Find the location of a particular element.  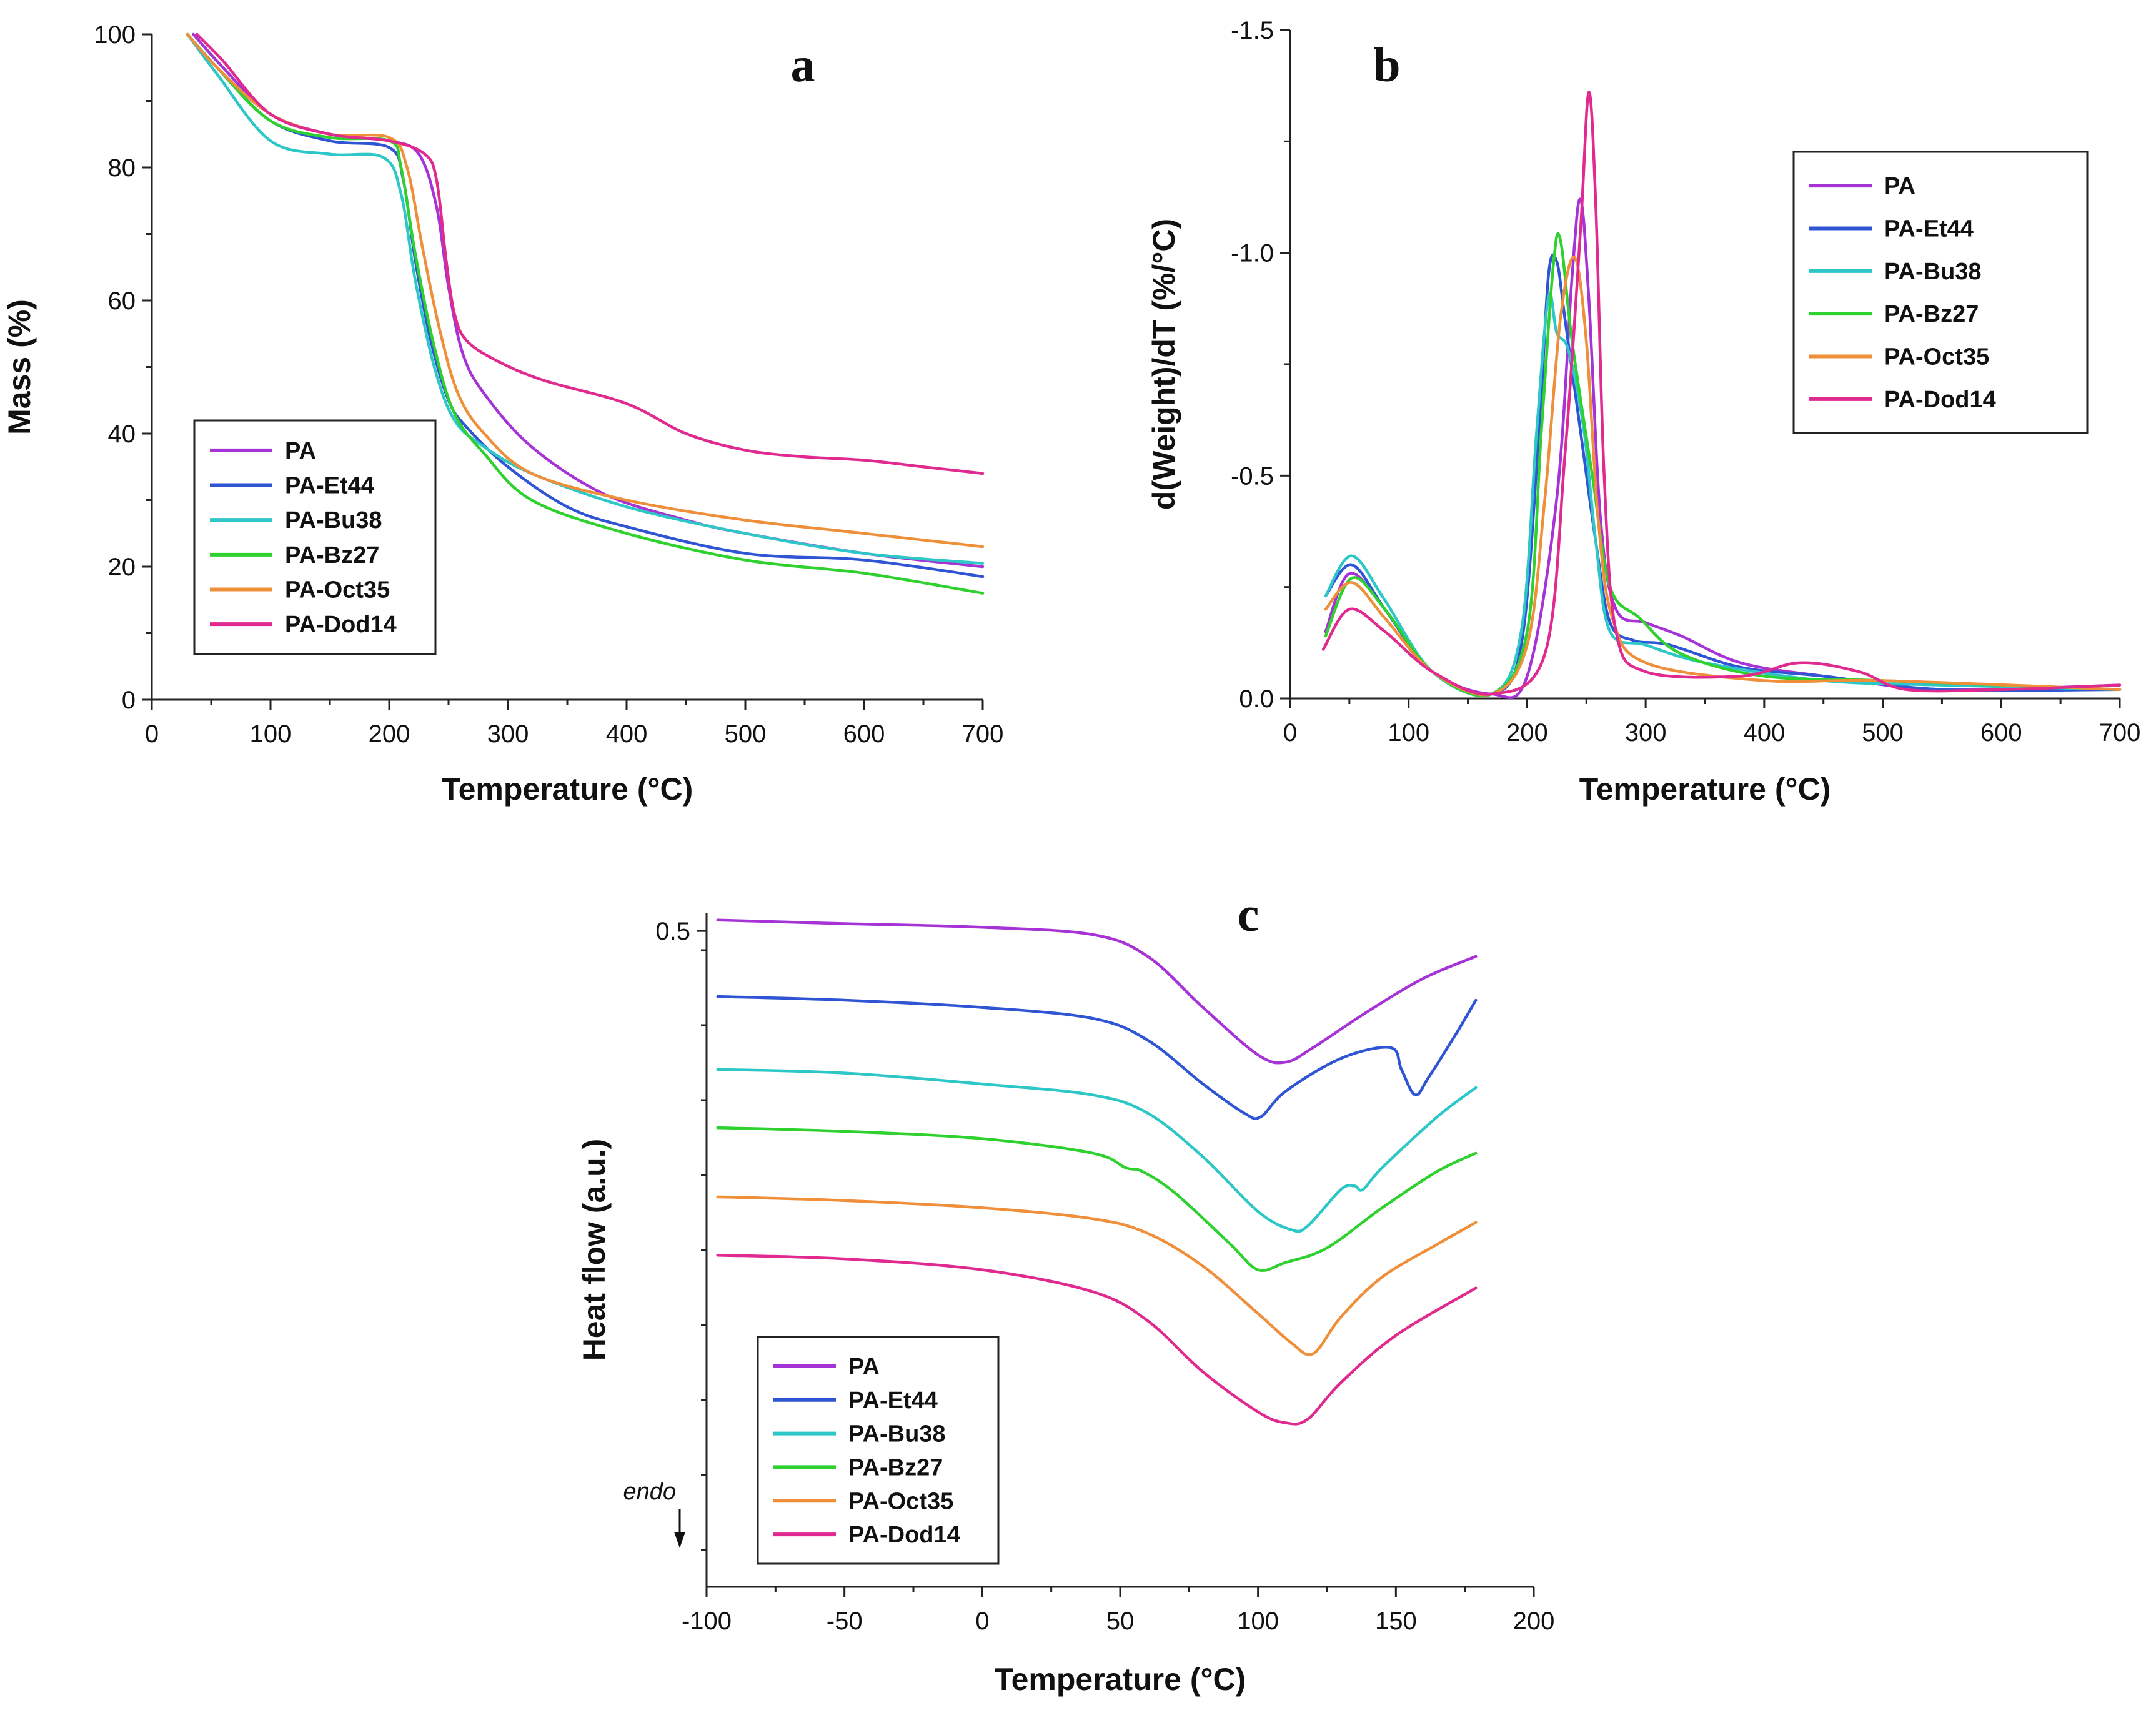

y-tick-label: 0 is located at coordinates (129, 700).